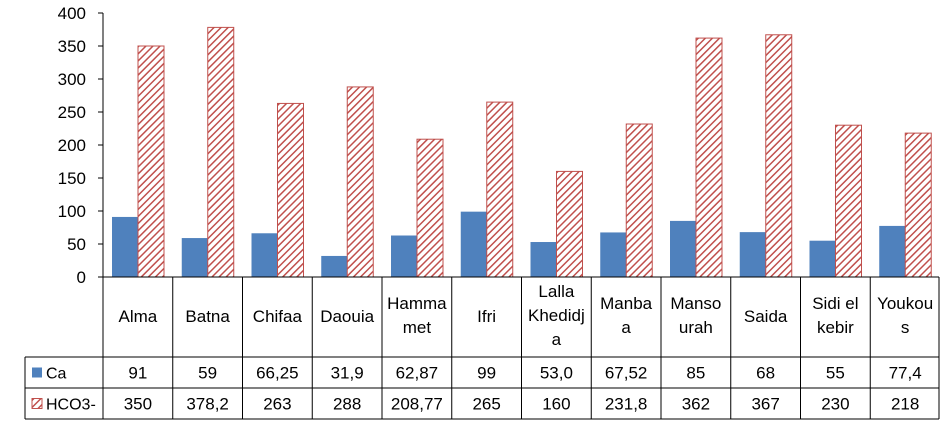  What do you see at coordinates (278, 316) in the screenshot?
I see `category-label: Chifaa` at bounding box center [278, 316].